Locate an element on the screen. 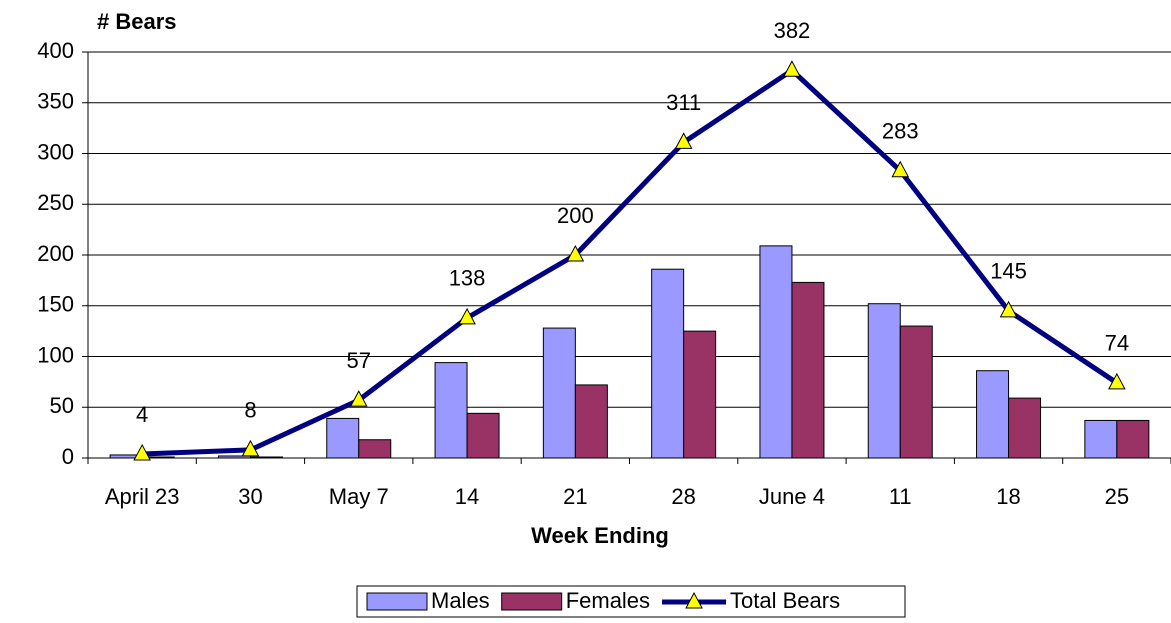 The width and height of the screenshot is (1171, 623). legend: Males Females Total Bears is located at coordinates (631, 601).